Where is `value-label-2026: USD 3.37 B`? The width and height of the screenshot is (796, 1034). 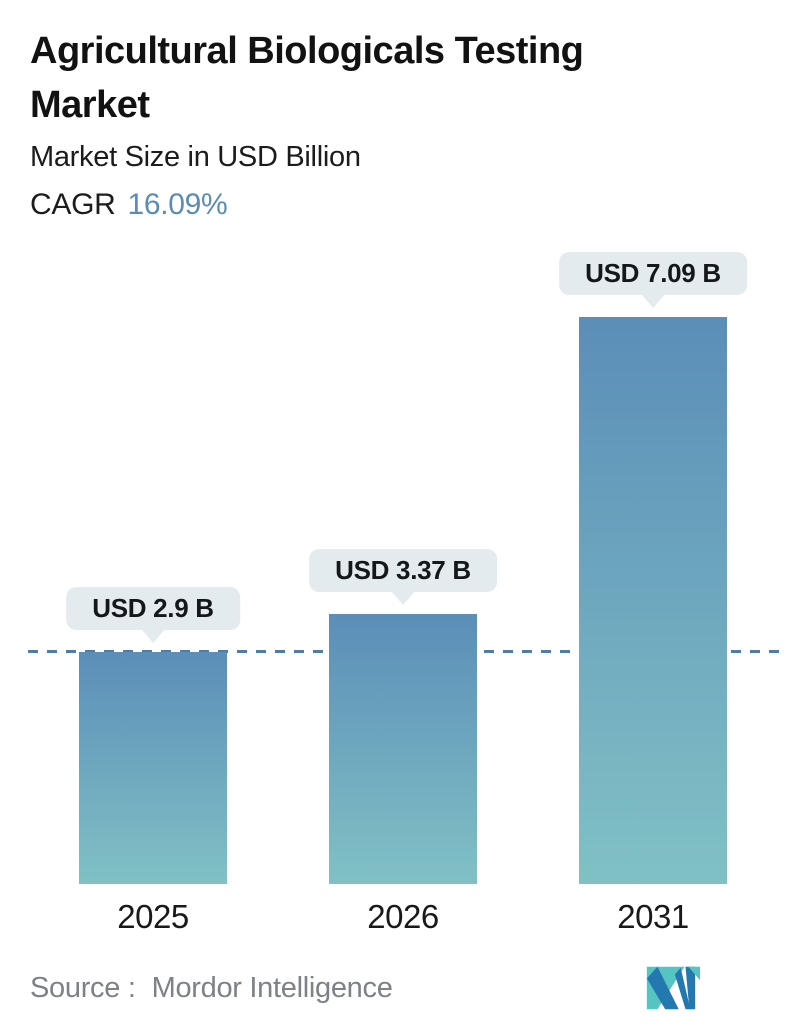
value-label-2026: USD 3.37 B is located at coordinates (403, 570).